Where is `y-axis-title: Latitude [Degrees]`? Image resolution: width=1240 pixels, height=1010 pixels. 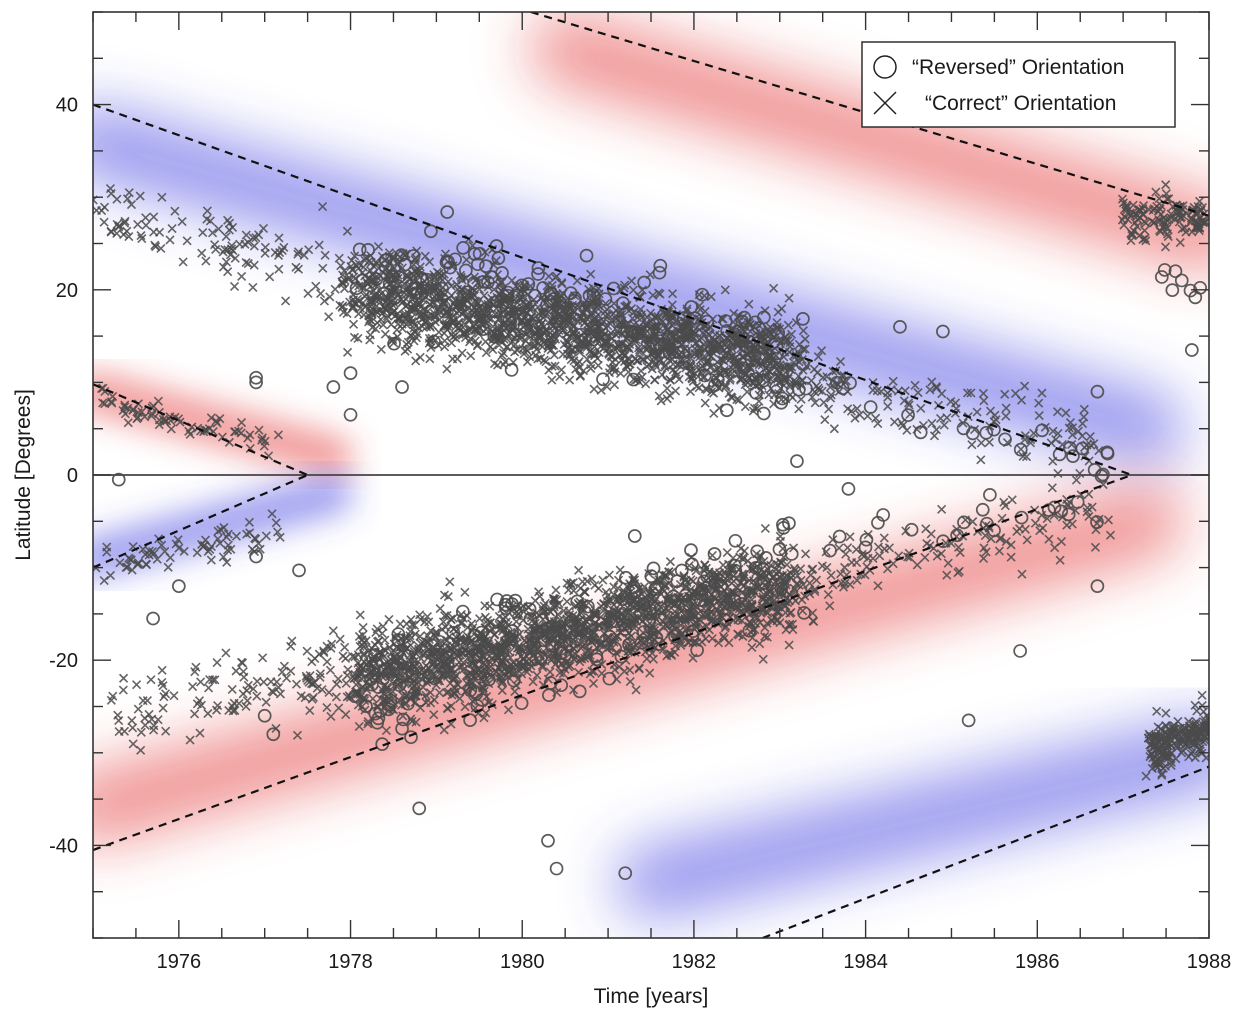
y-axis-title: Latitude [Degrees] is located at coordinates (23, 475).